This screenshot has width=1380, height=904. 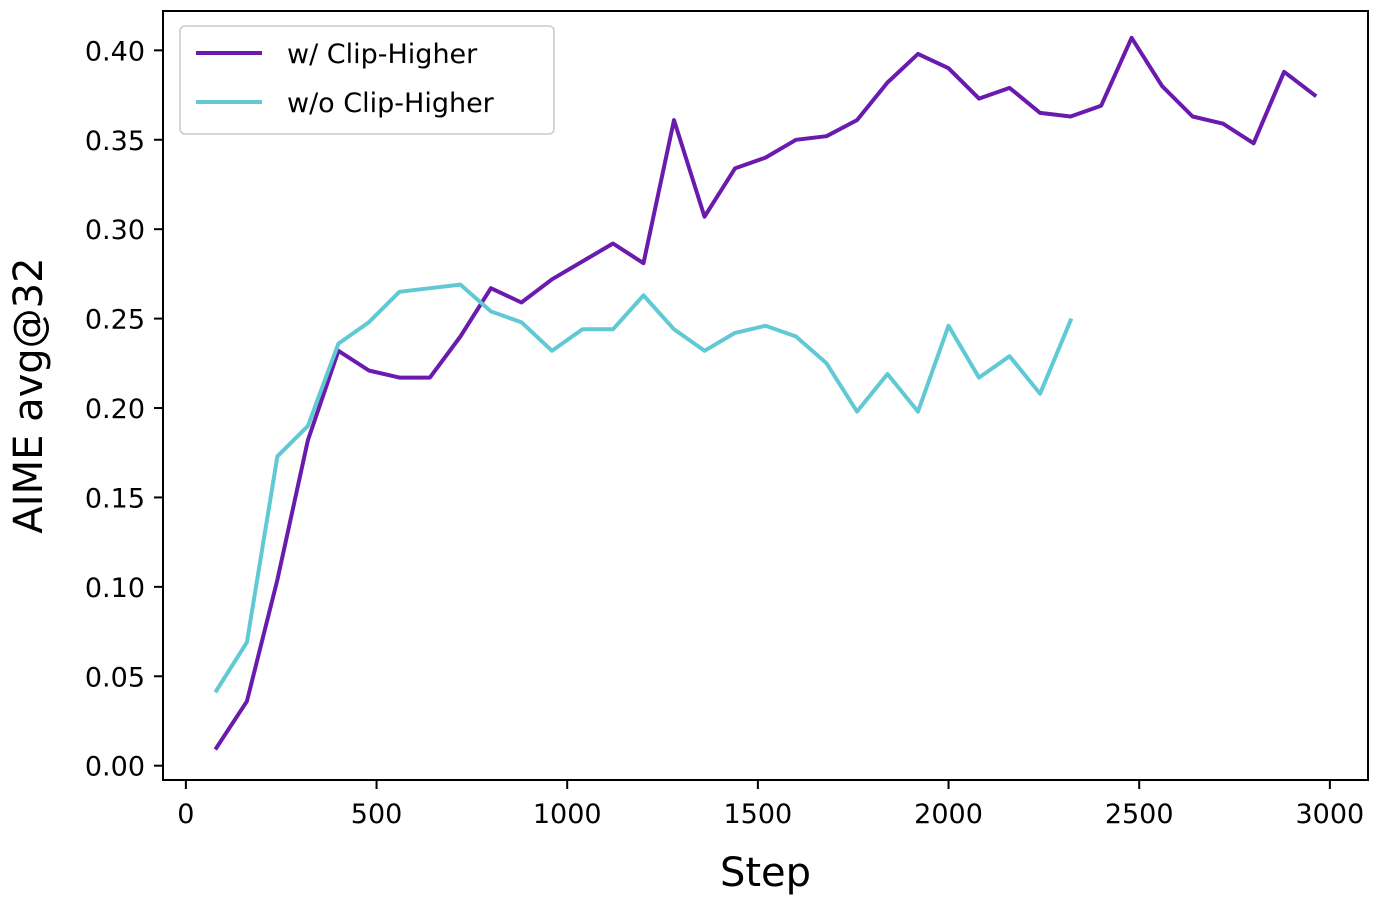 I want to click on x-tick-label: 0, so click(x=185, y=814).